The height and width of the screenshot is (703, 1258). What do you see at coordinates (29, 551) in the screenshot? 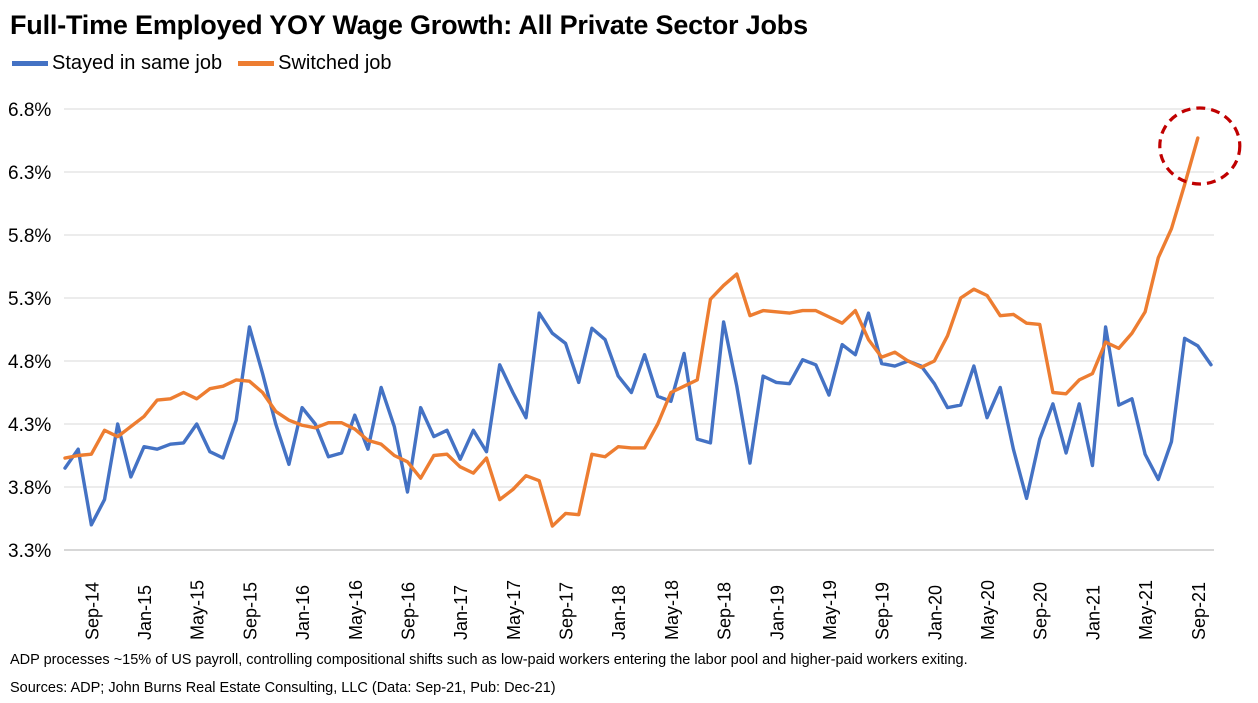
I see `y-tick-label: 3.3%` at bounding box center [29, 551].